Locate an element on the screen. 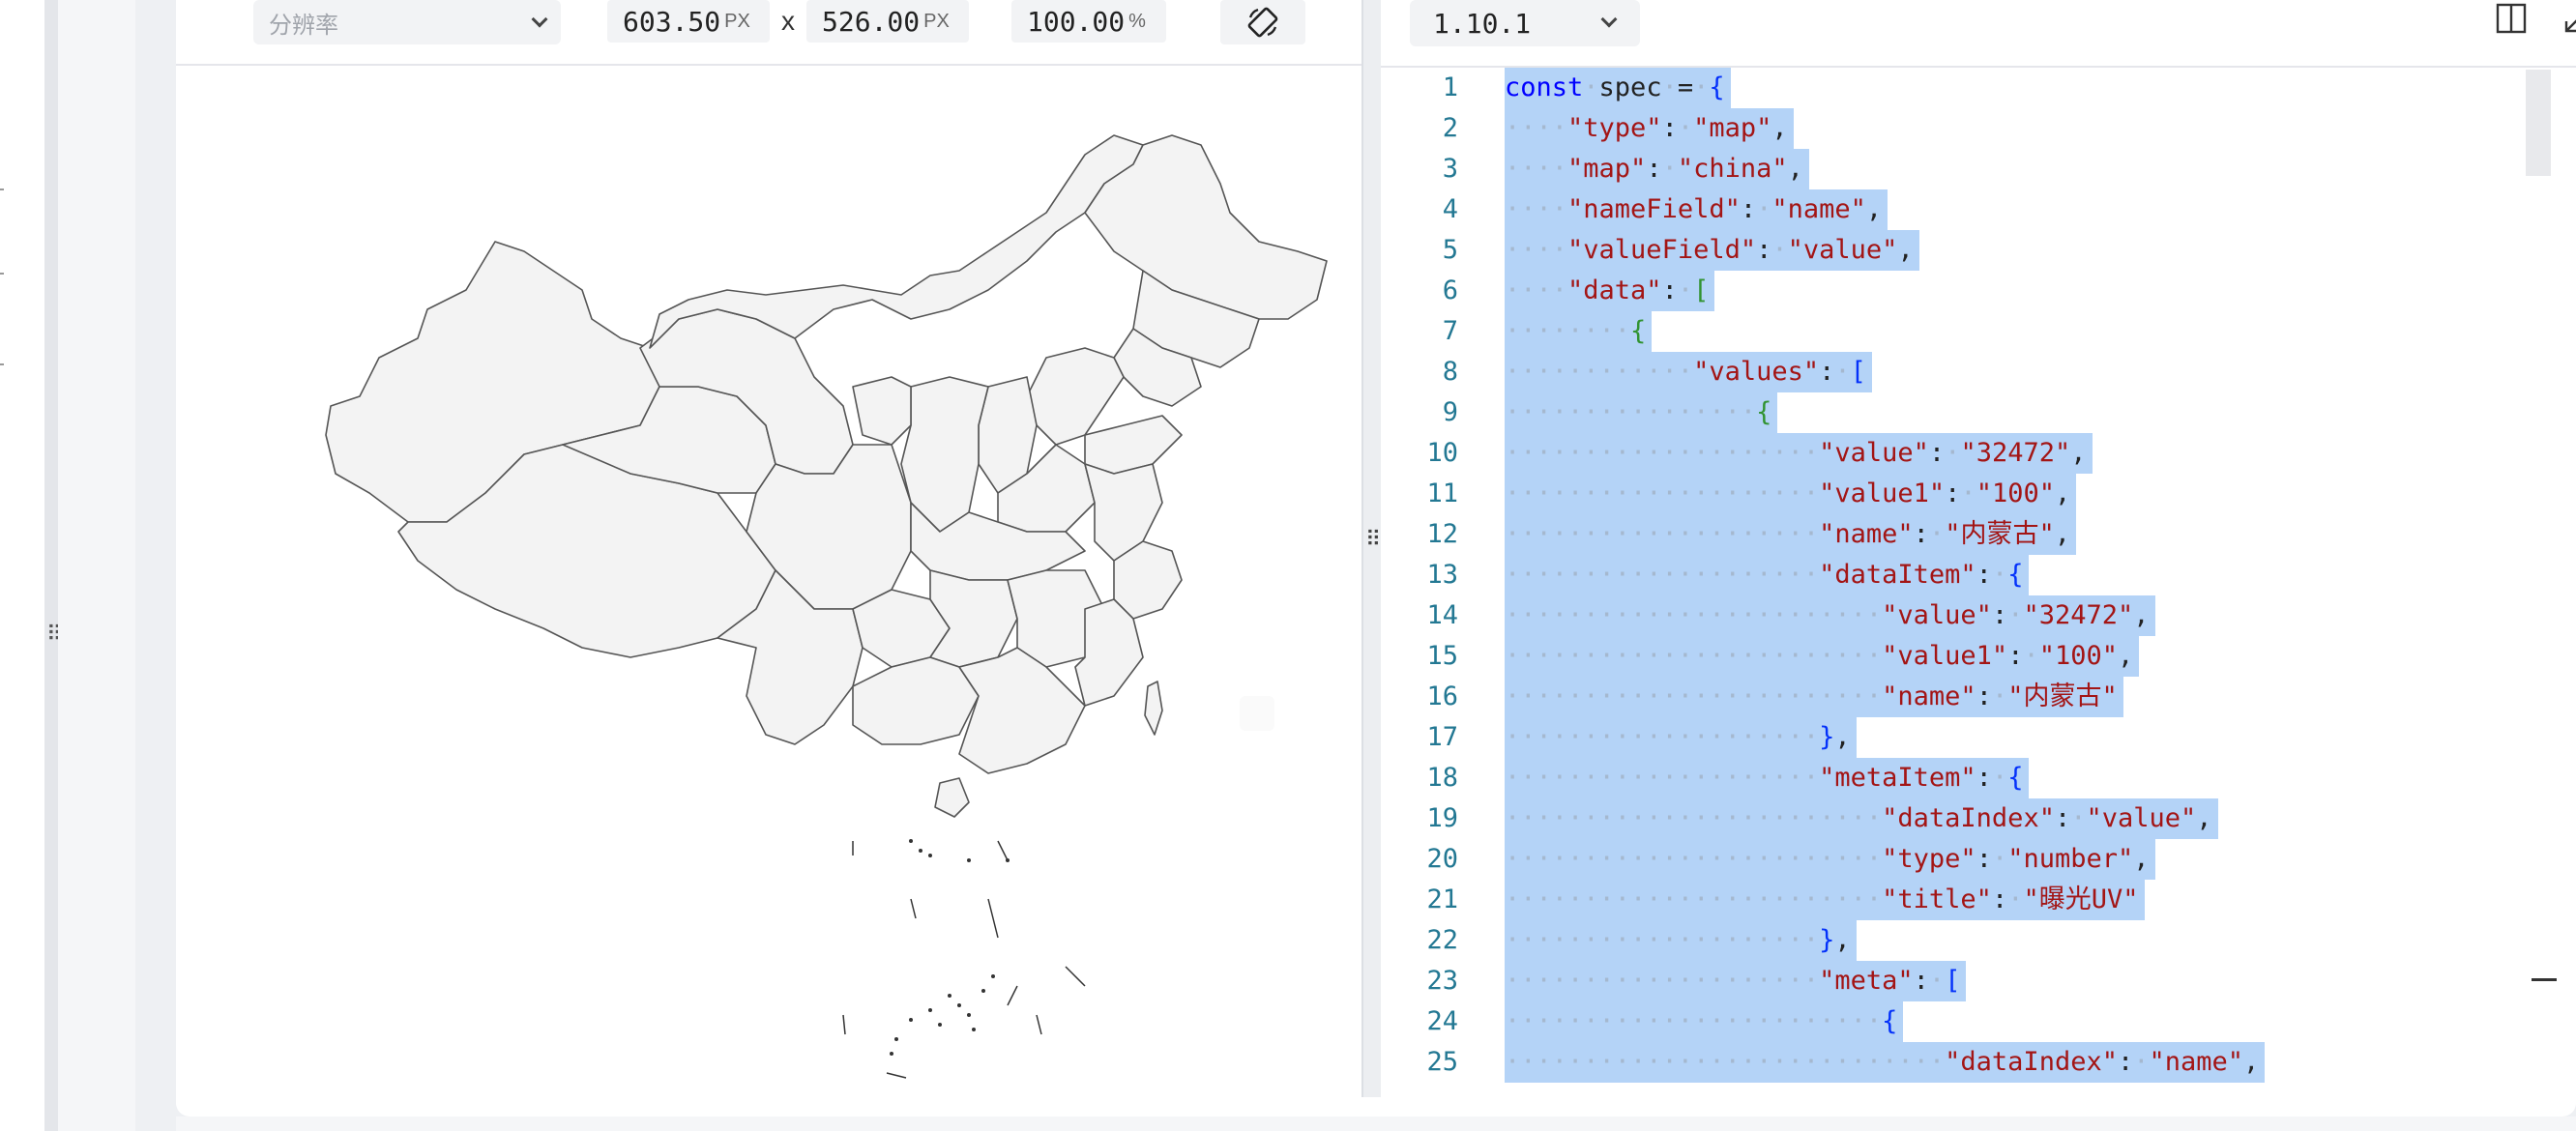 This screenshot has height=1131, width=2576. line-number: 1 is located at coordinates (1450, 87).